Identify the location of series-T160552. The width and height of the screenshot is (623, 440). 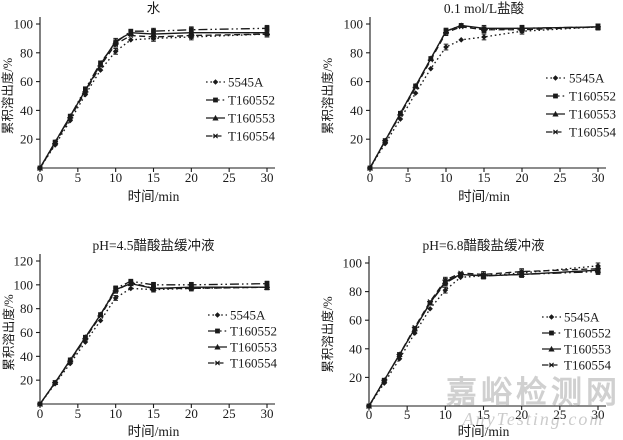
(484, 97).